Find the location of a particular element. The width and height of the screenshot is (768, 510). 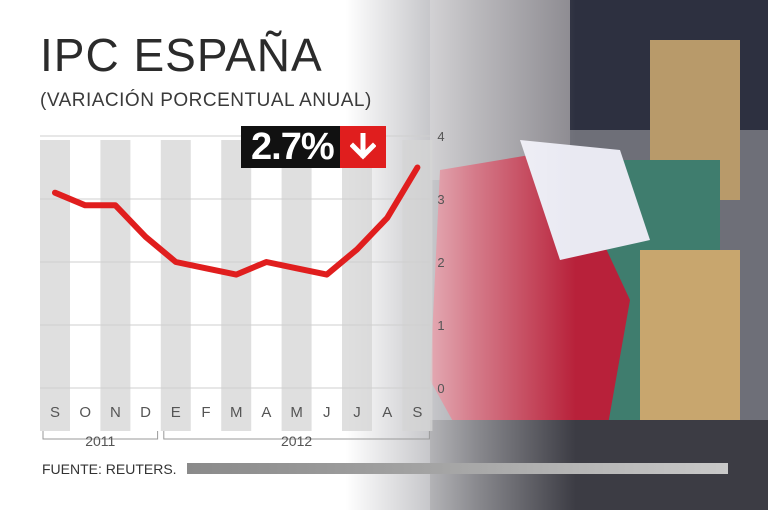

arrow-down-icon is located at coordinates (362, 147).